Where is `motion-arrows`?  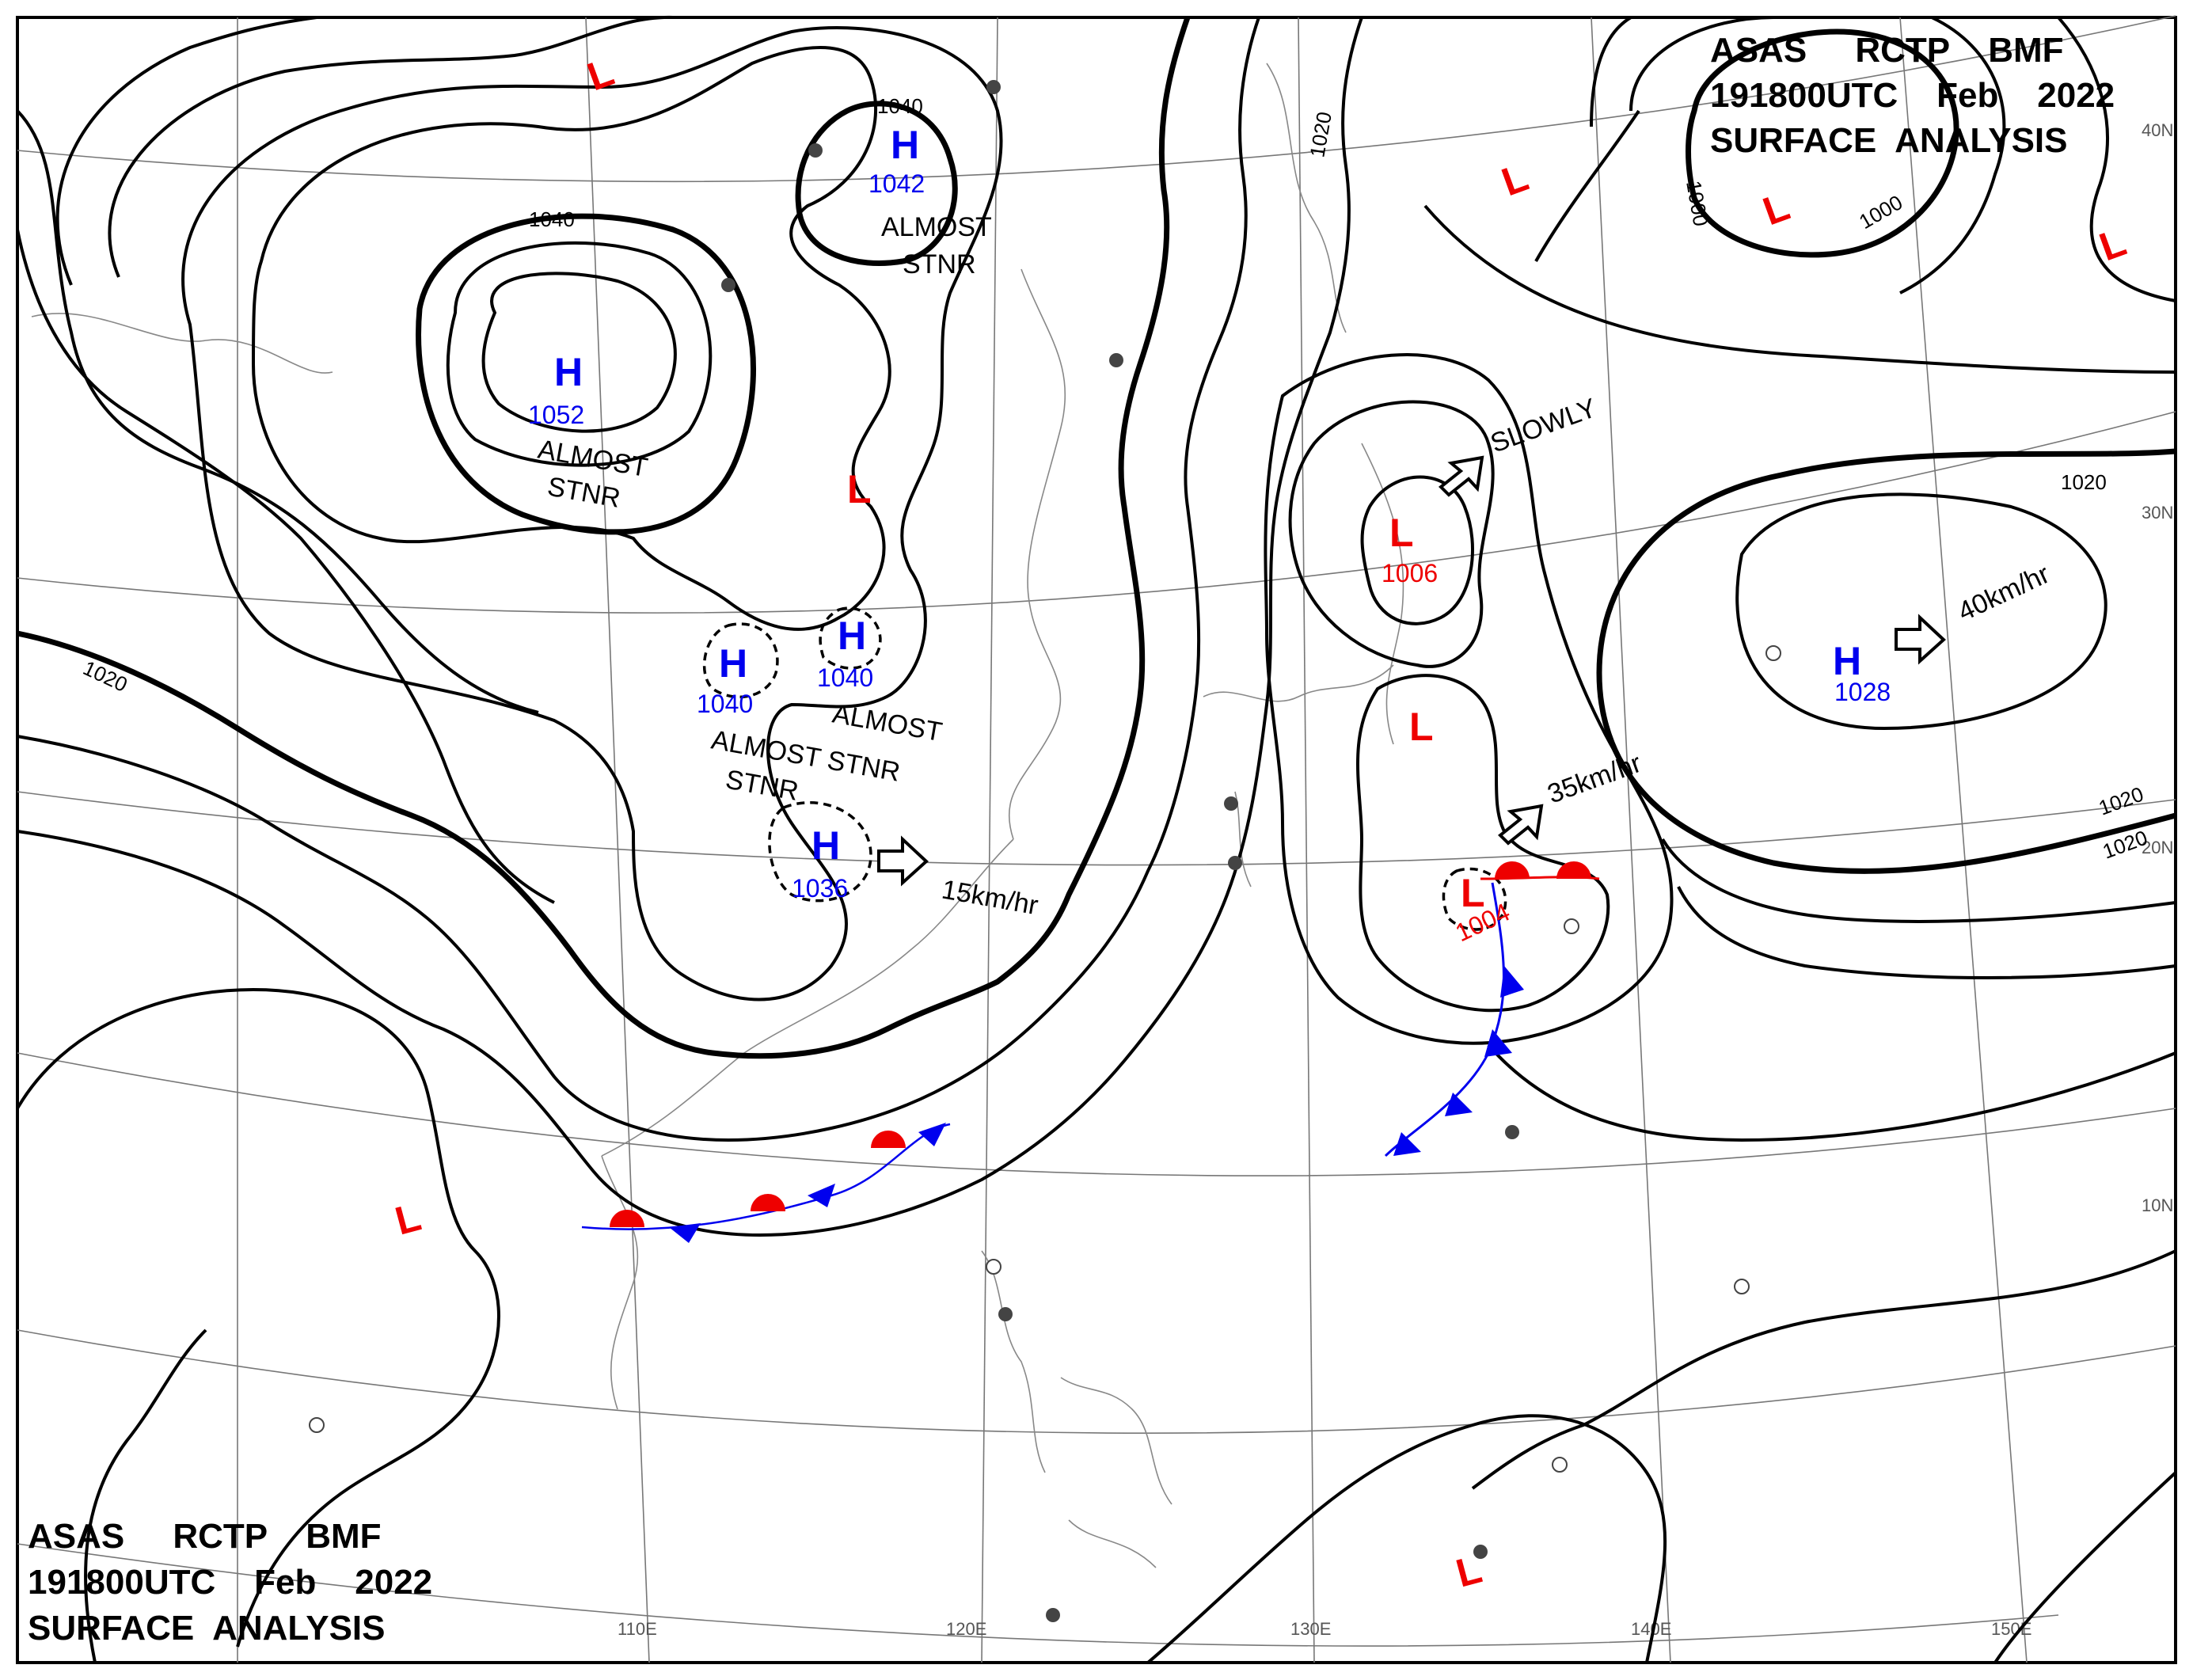
motion-arrows is located at coordinates (1411, 671).